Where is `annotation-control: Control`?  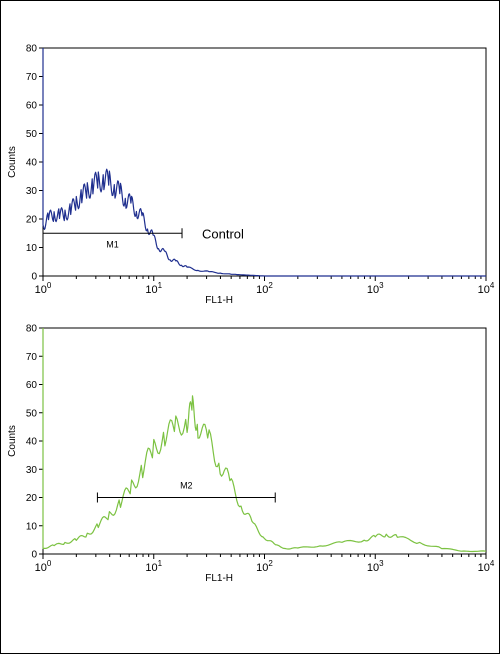 annotation-control: Control is located at coordinates (223, 233).